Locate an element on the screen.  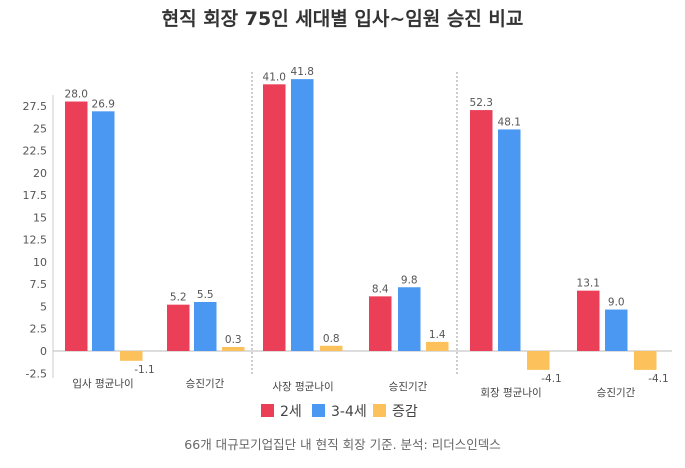
data-label: 5.2 is located at coordinates (178, 298).